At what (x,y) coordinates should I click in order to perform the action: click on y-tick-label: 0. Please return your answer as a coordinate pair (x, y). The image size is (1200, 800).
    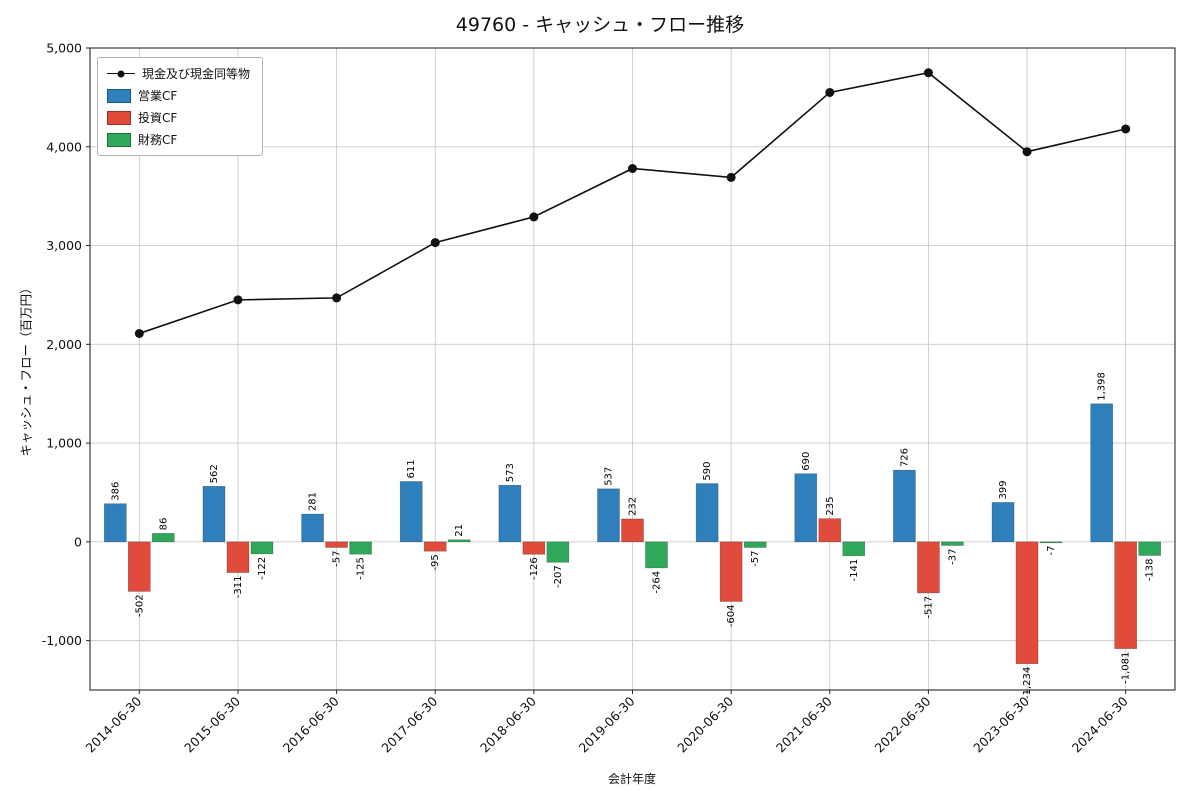
    Looking at the image, I should click on (78, 541).